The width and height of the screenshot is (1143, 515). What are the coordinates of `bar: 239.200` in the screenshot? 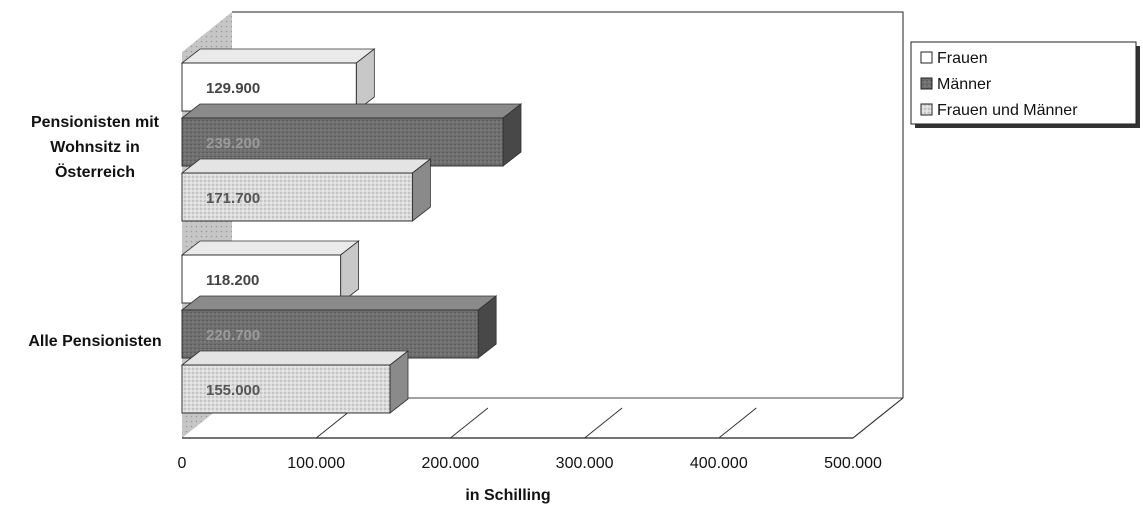 It's located at (351, 135).